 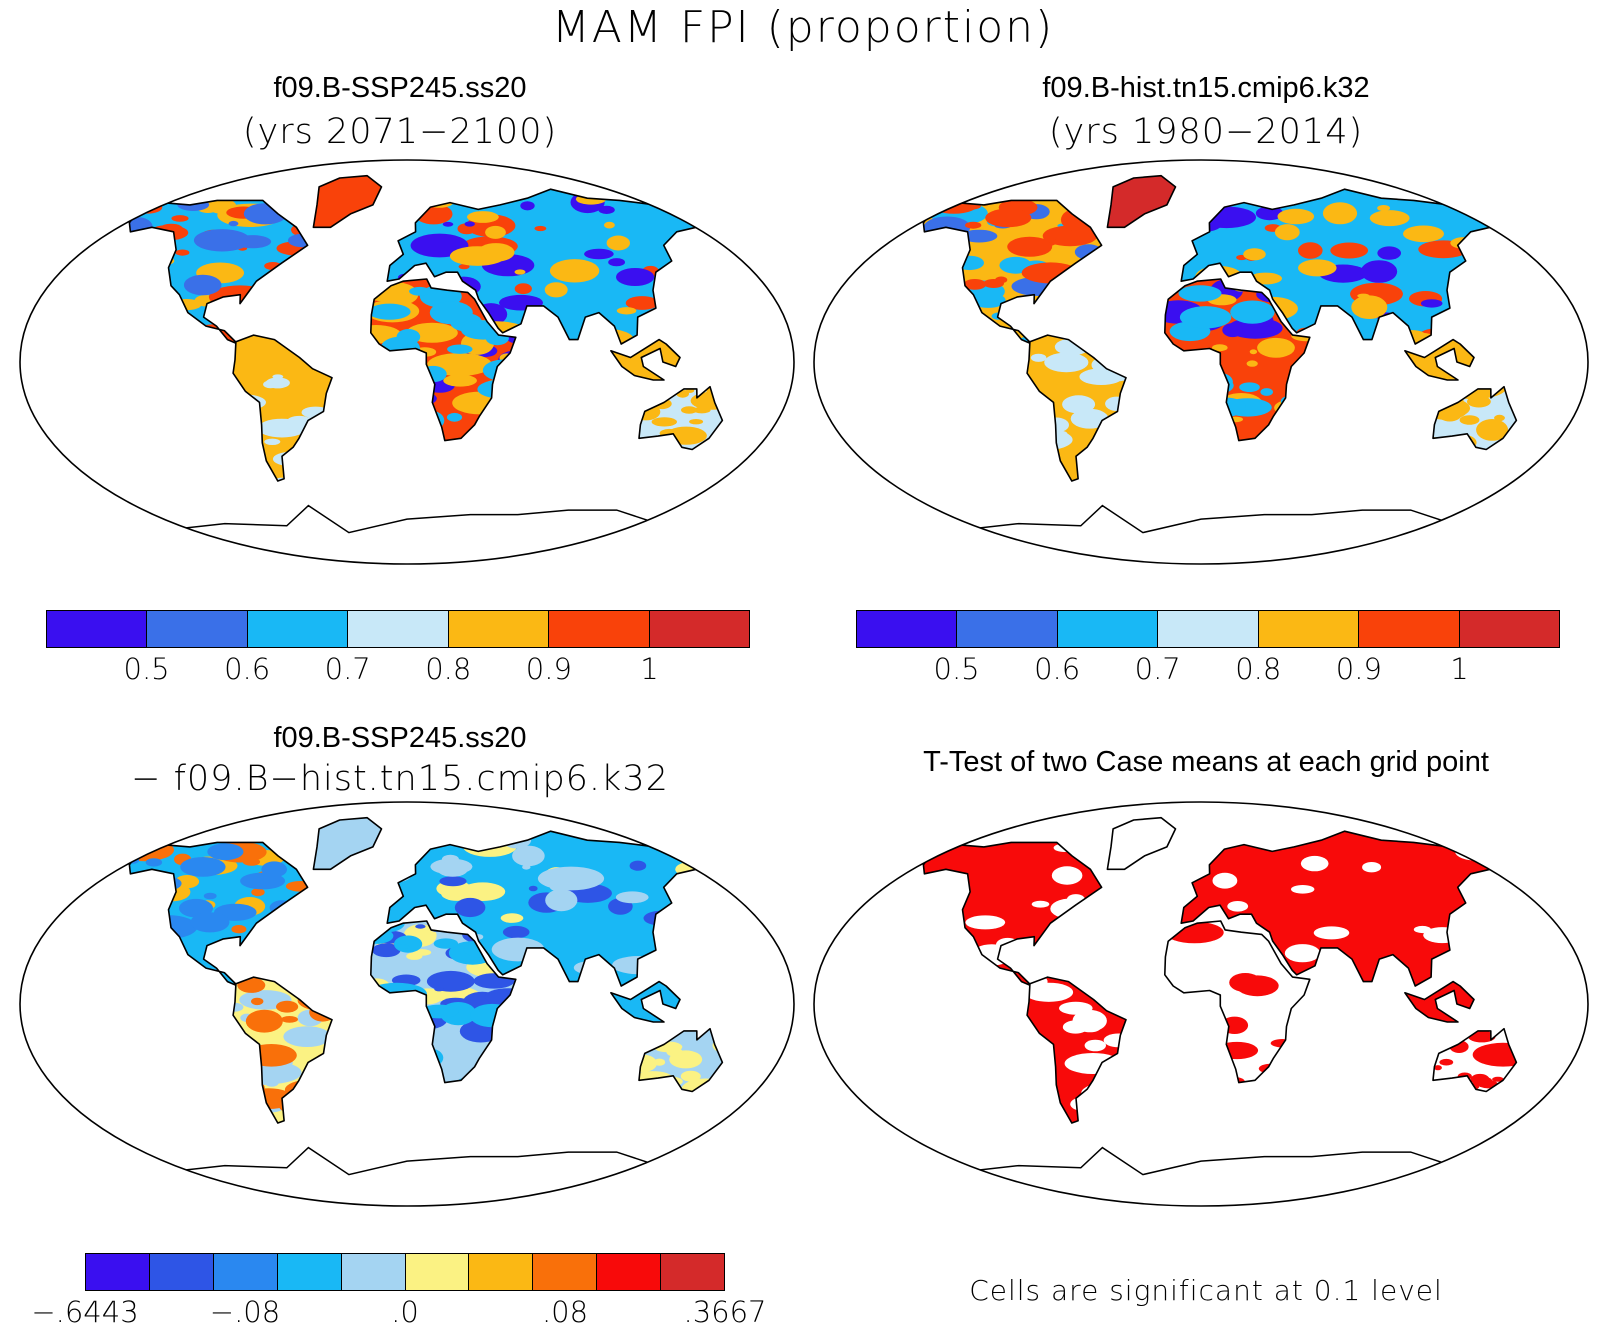 I want to click on region-greenland, so click(x=347, y=843).